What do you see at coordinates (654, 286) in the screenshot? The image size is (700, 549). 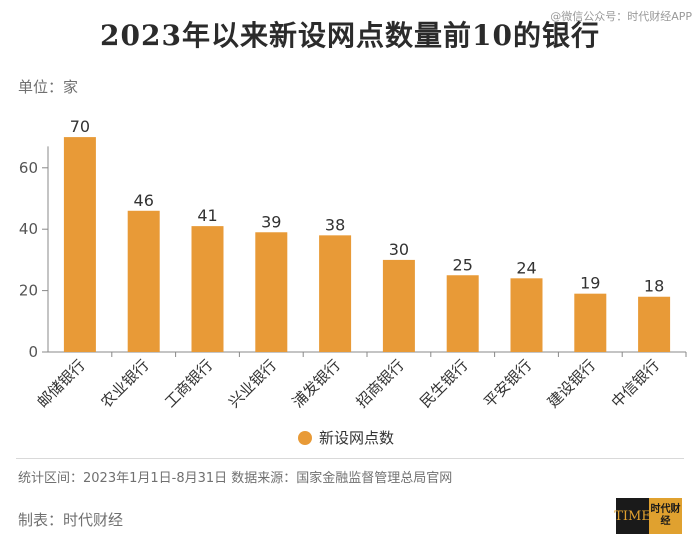 I see `data-label: 18` at bounding box center [654, 286].